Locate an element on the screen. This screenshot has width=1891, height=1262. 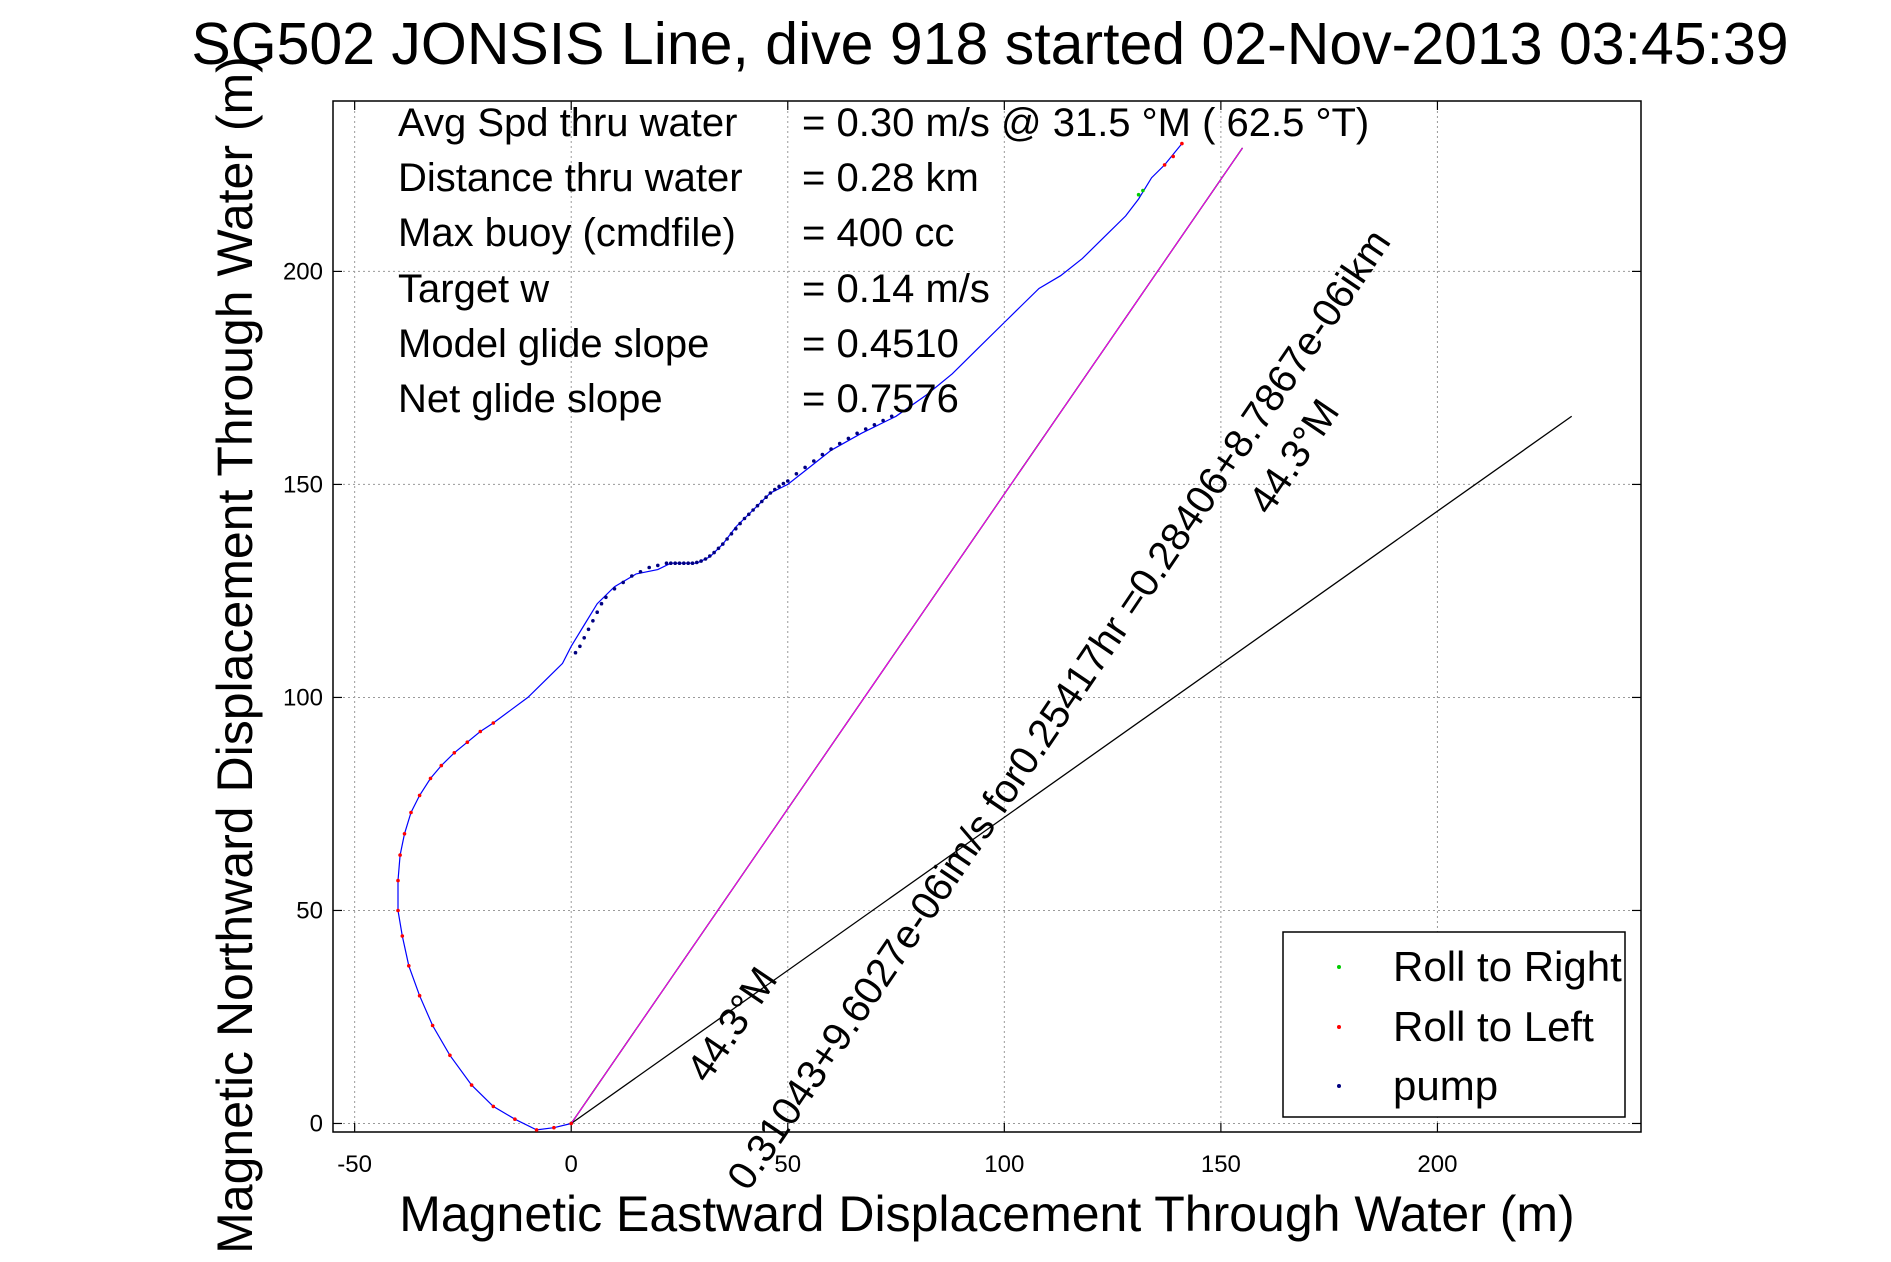
stat-label-net-glide: Net glide slope is located at coordinates (530, 399).